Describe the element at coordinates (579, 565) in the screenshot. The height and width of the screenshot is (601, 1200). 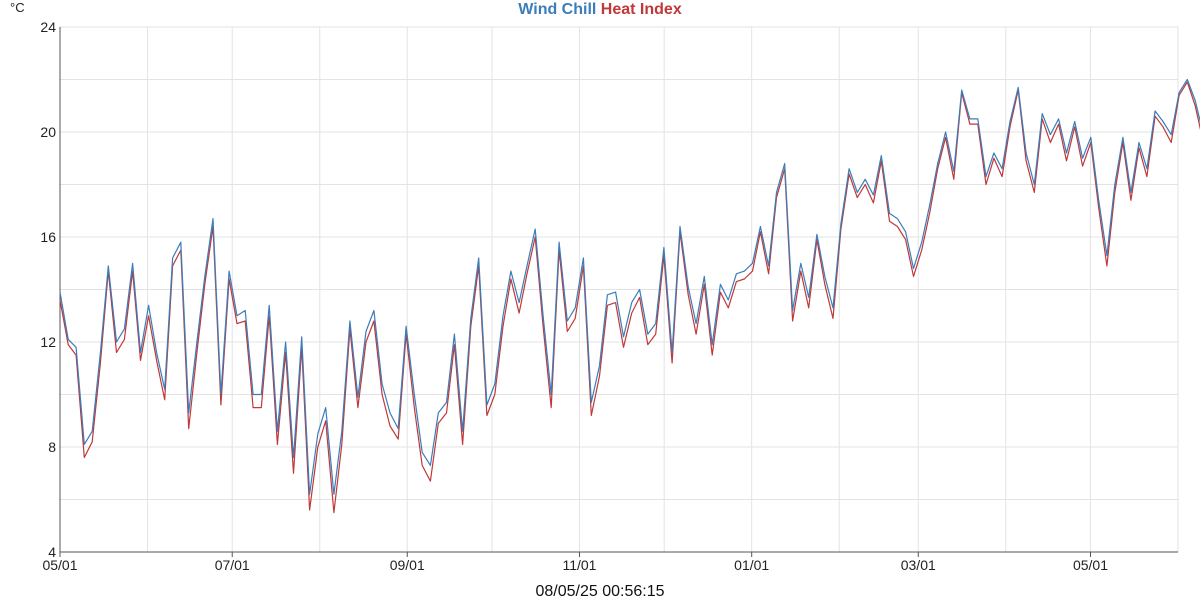
I see `x-tick-label: 11/01` at that location.